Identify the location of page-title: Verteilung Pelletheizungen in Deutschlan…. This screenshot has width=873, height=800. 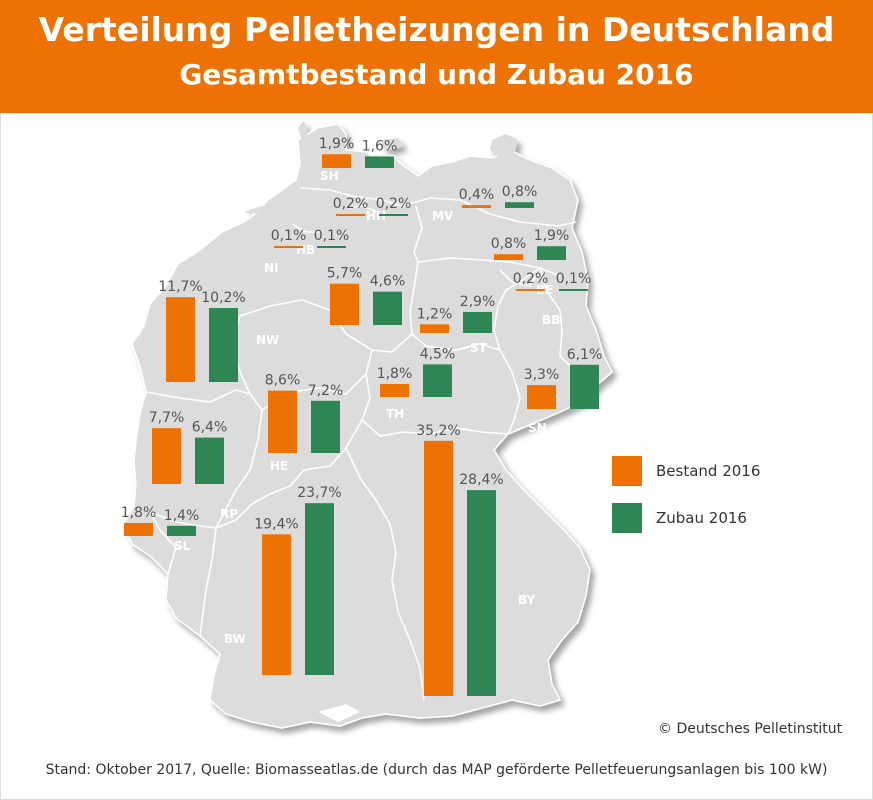
(436, 29).